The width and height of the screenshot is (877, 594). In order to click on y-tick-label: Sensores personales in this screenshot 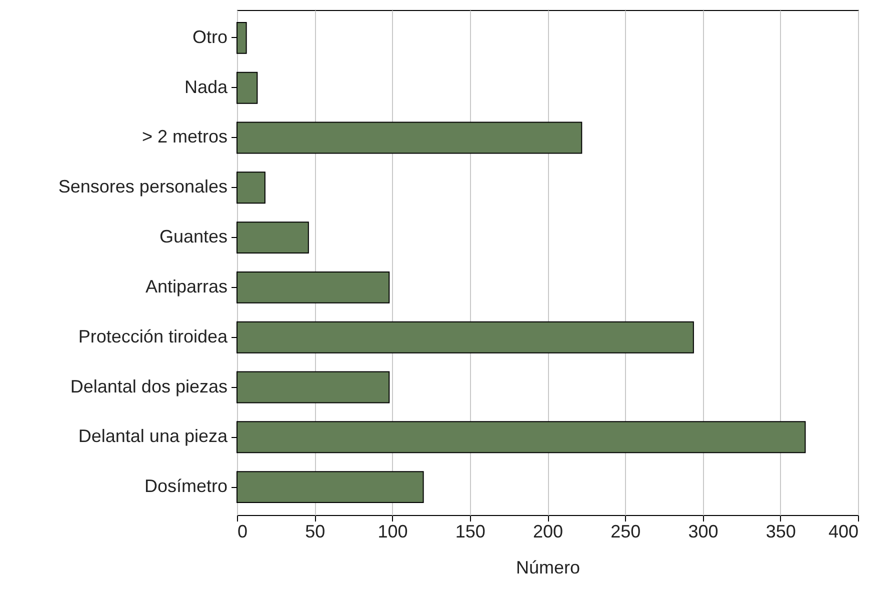, I will do `click(143, 186)`.